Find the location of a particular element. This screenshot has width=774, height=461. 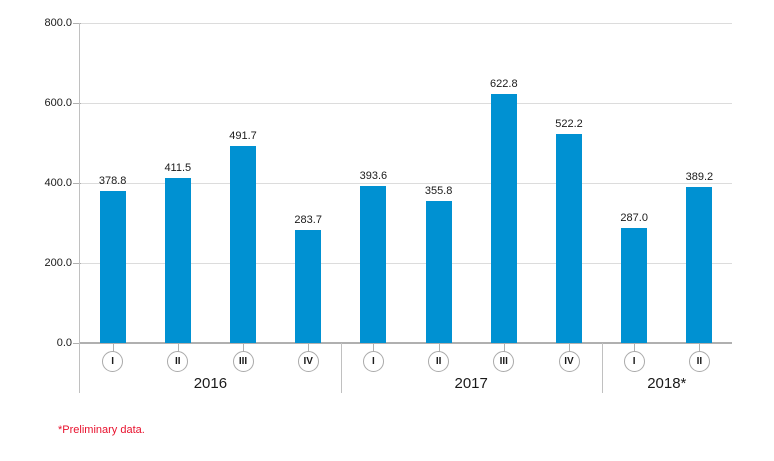

footnote-preliminary-data: *Preliminary data. is located at coordinates (101, 430).